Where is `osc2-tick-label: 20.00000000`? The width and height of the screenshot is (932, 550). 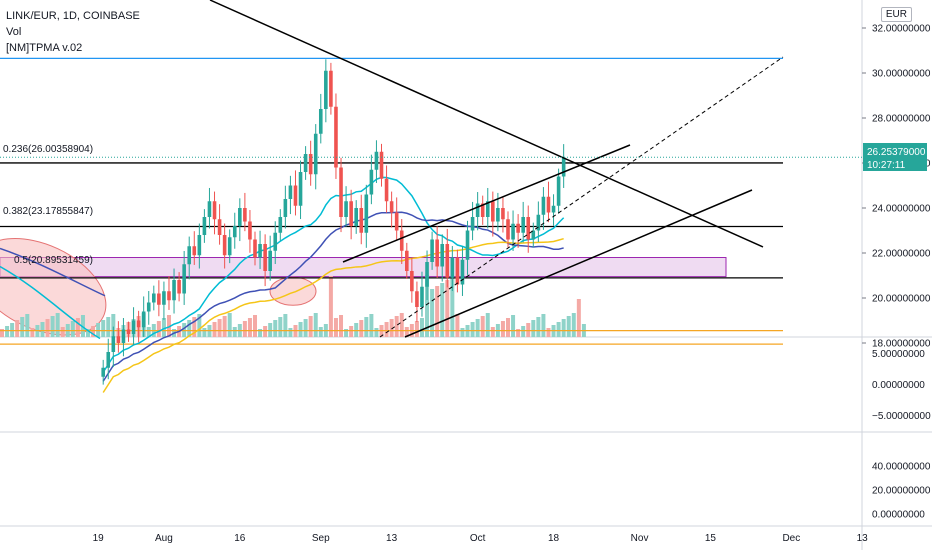 osc2-tick-label: 20.00000000 is located at coordinates (901, 491).